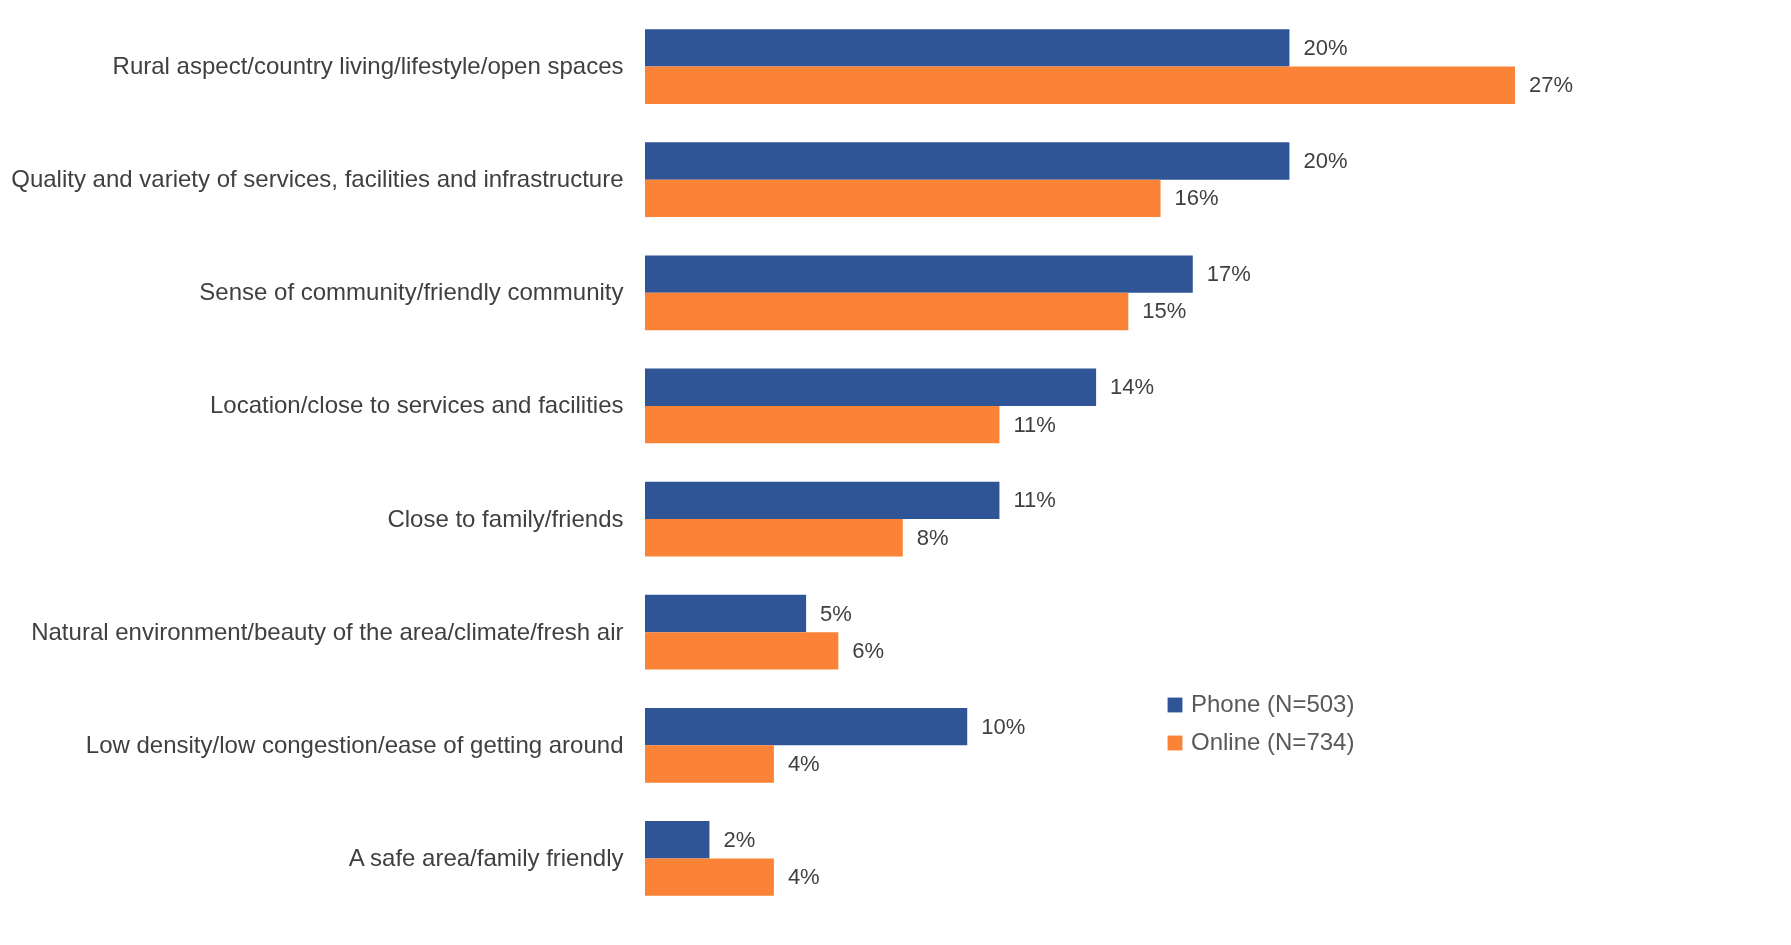 The image size is (1791, 945). I want to click on y-tick-label: Natural environment/beauty of the area/climate/fresh air, so click(327, 631).